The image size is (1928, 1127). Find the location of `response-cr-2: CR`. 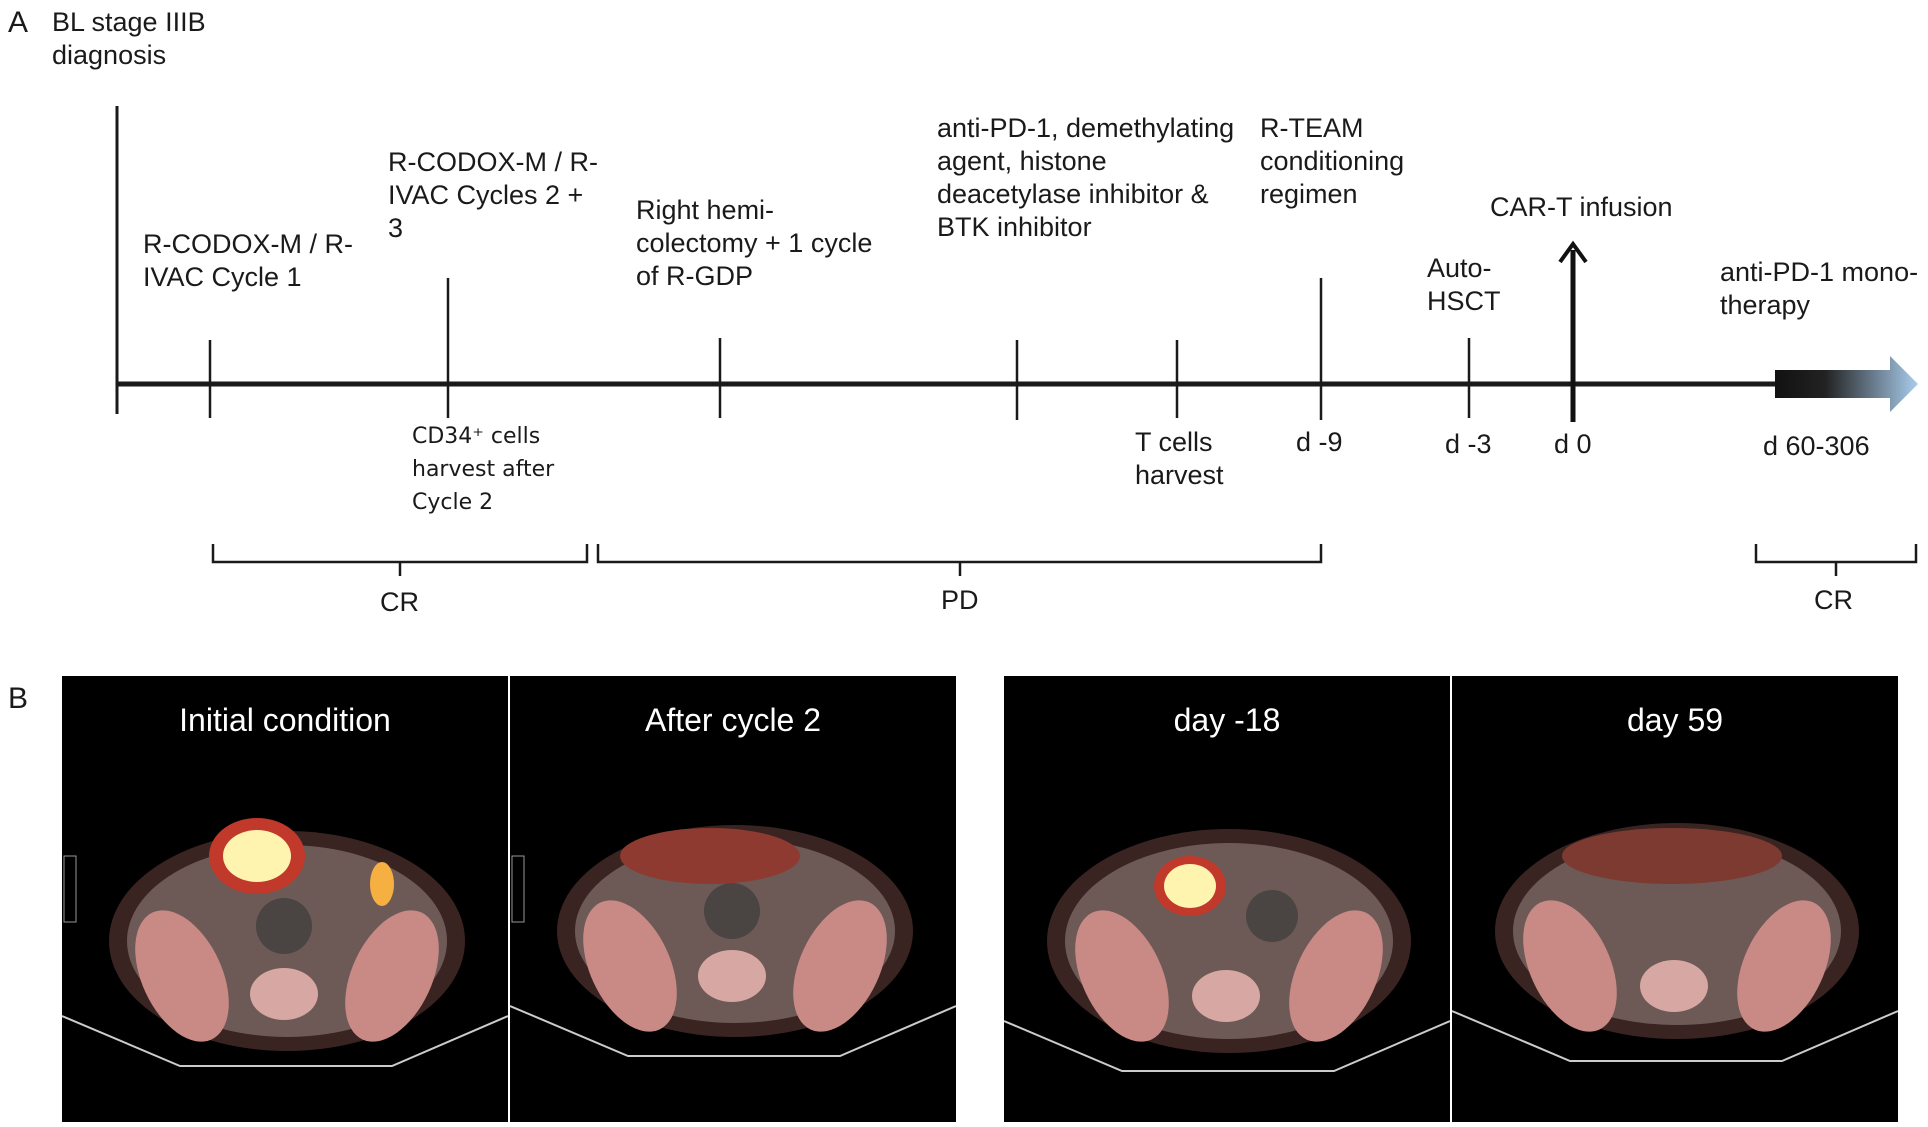

response-cr-2: CR is located at coordinates (1833, 600).